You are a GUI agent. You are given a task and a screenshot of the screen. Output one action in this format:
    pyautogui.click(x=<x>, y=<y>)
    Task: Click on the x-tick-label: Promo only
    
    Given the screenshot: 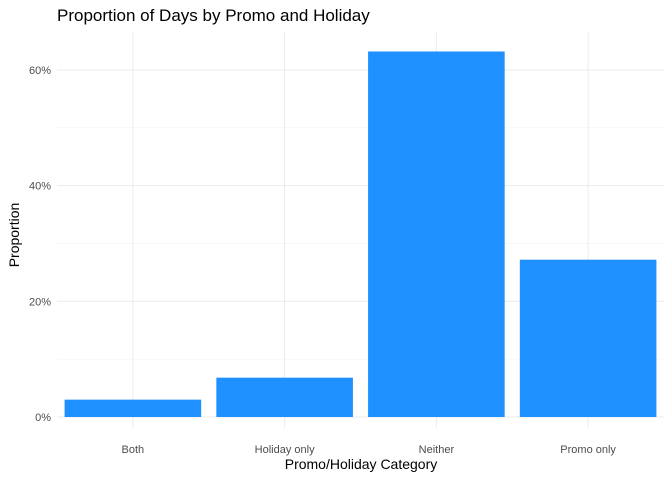 What is the action you would take?
    pyautogui.click(x=588, y=450)
    